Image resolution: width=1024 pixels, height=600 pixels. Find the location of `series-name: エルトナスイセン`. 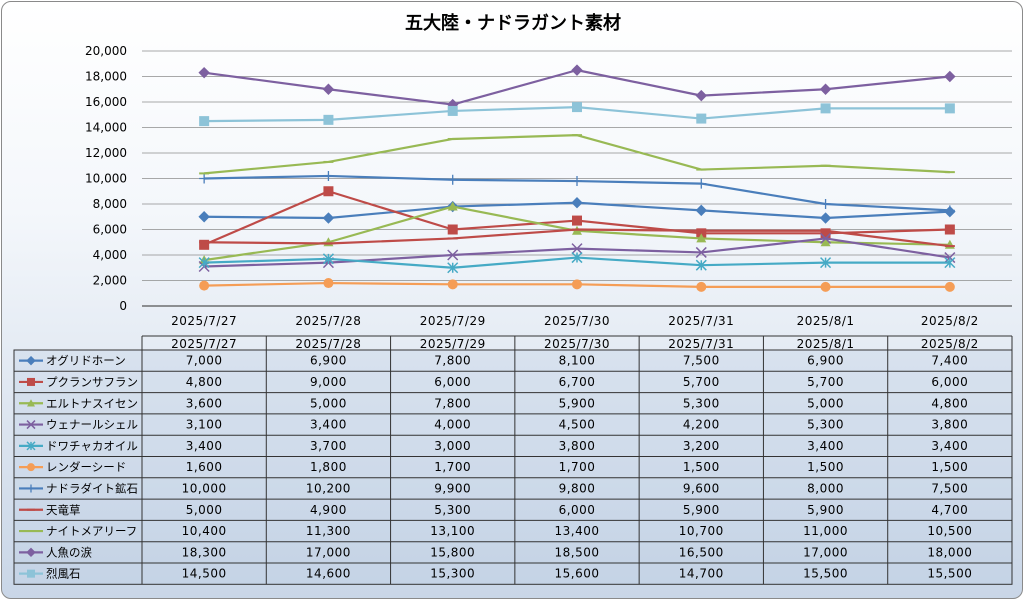

series-name: エルトナスイセン is located at coordinates (92, 403).